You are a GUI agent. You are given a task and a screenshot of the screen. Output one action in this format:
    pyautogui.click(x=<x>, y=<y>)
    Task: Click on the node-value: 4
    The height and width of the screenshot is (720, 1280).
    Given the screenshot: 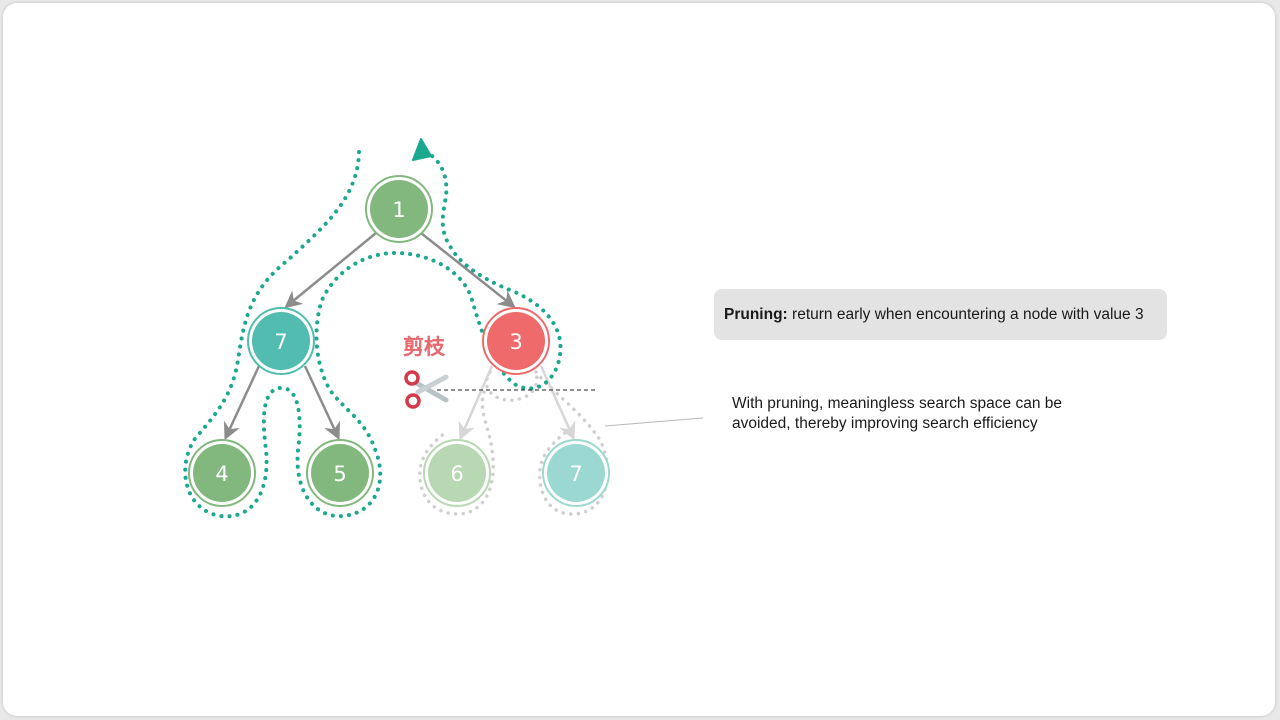 What is the action you would take?
    pyautogui.click(x=221, y=474)
    